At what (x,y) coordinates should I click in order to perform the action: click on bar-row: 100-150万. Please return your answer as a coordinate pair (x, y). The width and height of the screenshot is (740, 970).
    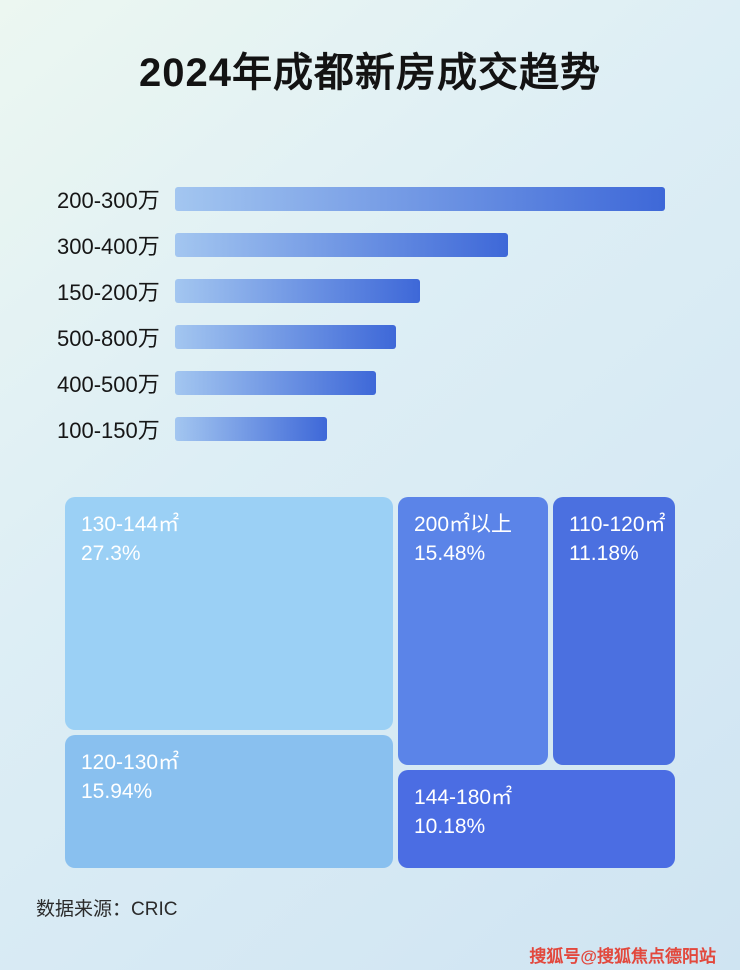
    Looking at the image, I should click on (372, 430).